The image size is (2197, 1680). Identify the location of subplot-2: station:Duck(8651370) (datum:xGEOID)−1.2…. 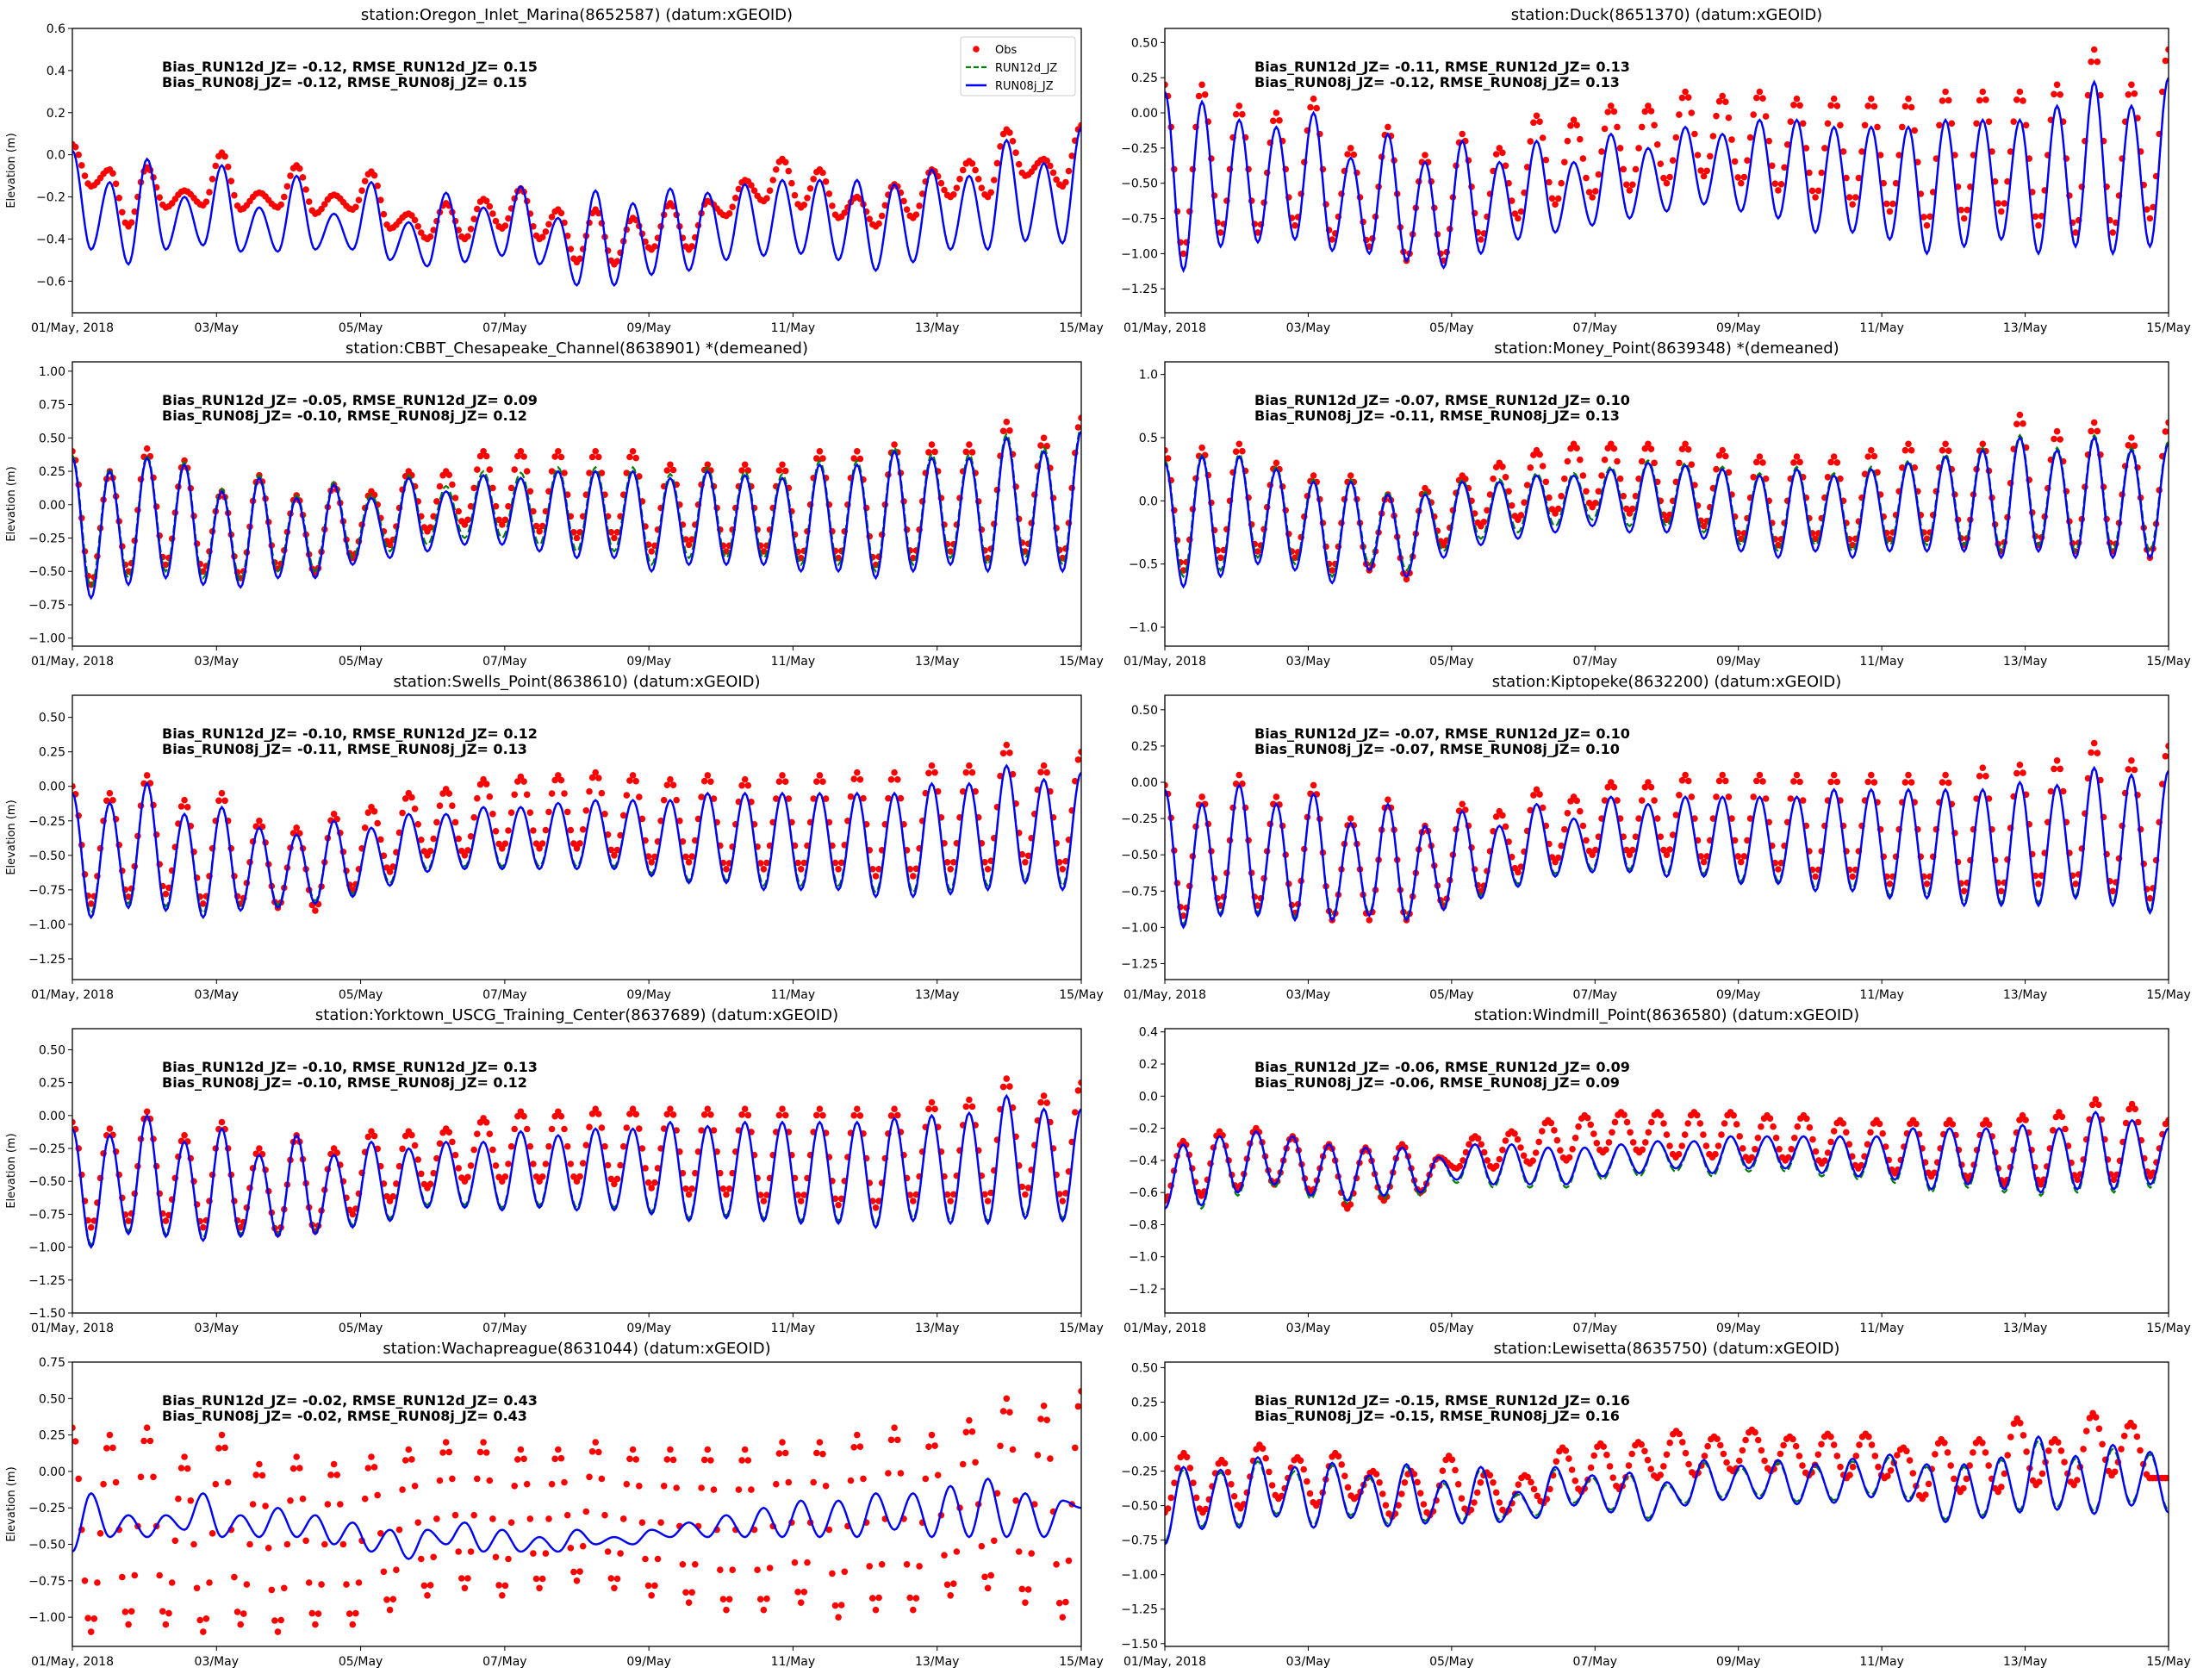
(1656, 171).